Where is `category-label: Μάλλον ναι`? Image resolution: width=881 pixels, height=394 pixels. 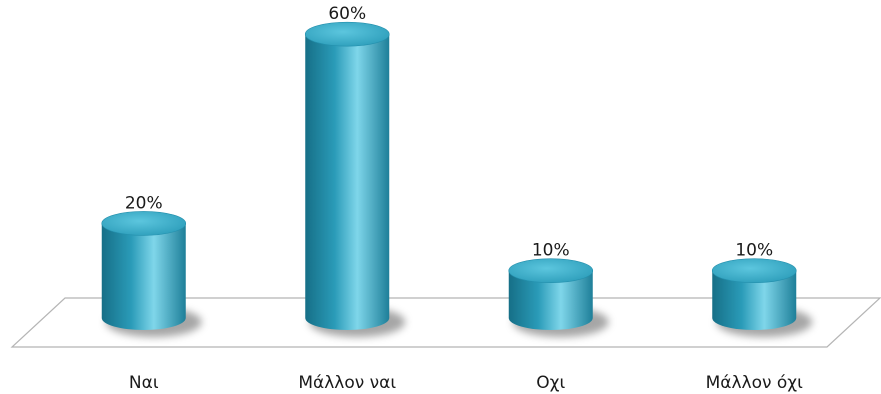 category-label: Μάλλον ναι is located at coordinates (347, 383).